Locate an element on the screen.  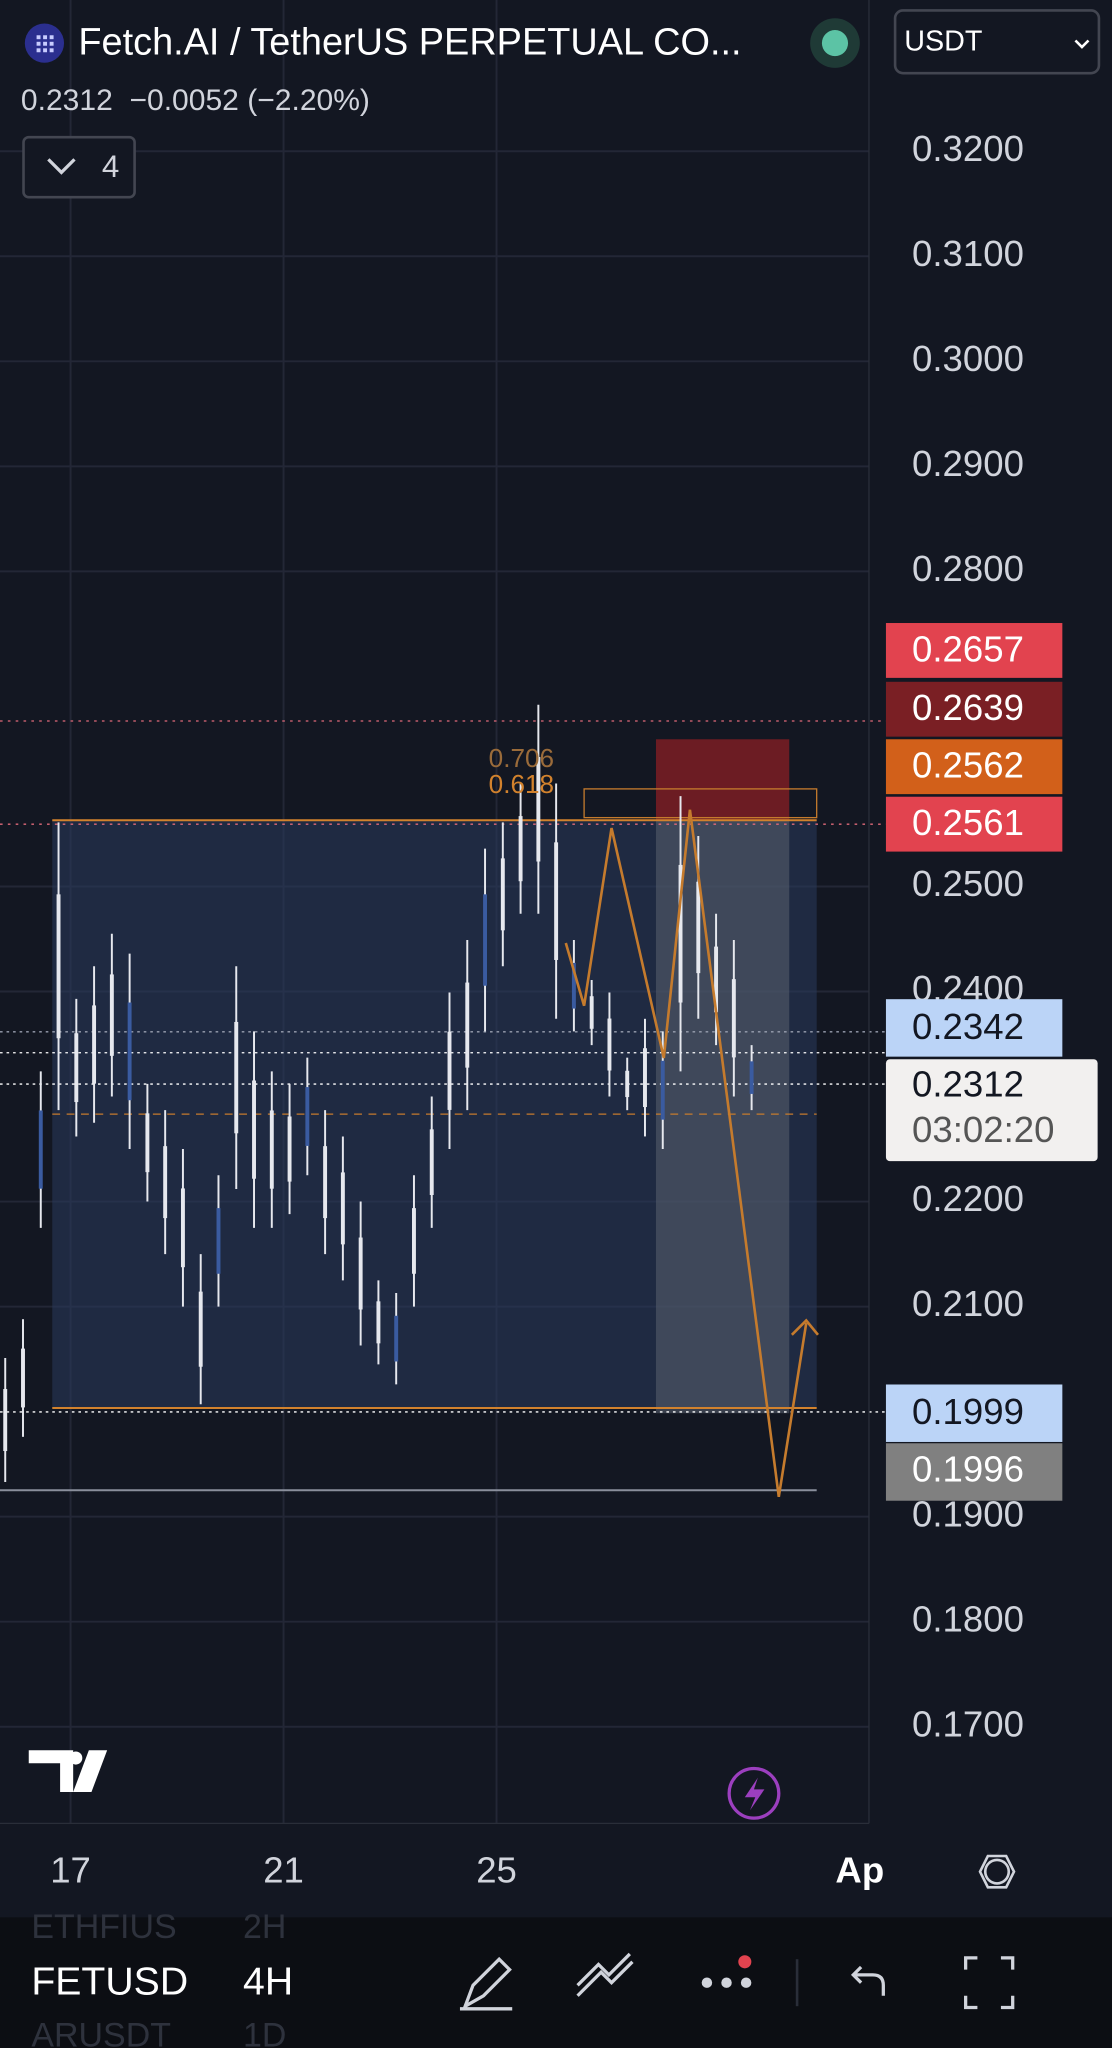
time-axis: 17 21 25 Ap is located at coordinates (467, 1870).